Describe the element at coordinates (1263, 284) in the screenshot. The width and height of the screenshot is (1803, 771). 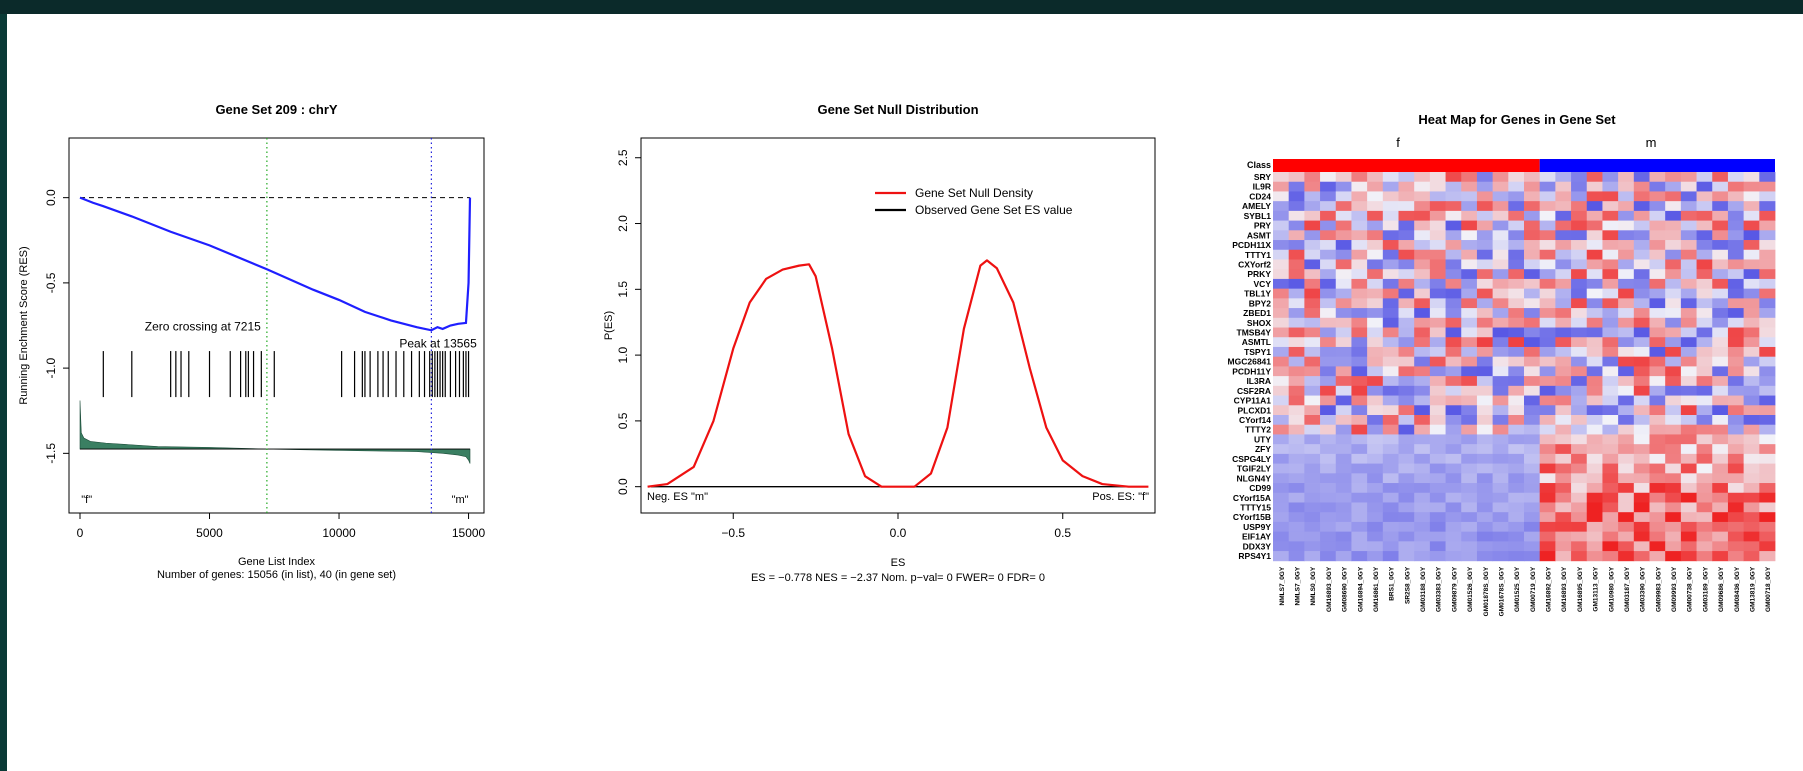
I see `gene-row-label: VCY` at that location.